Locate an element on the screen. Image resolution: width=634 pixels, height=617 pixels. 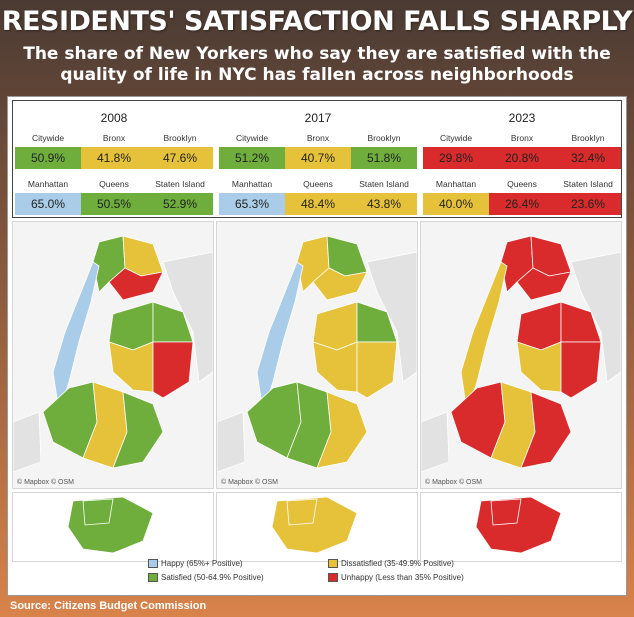
staten-island-2023 is located at coordinates (521, 527).